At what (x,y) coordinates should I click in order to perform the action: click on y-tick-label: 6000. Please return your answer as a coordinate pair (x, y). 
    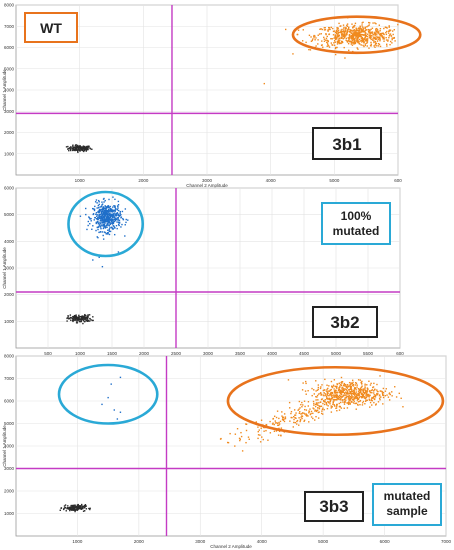
    Looking at the image, I should click on (9, 188).